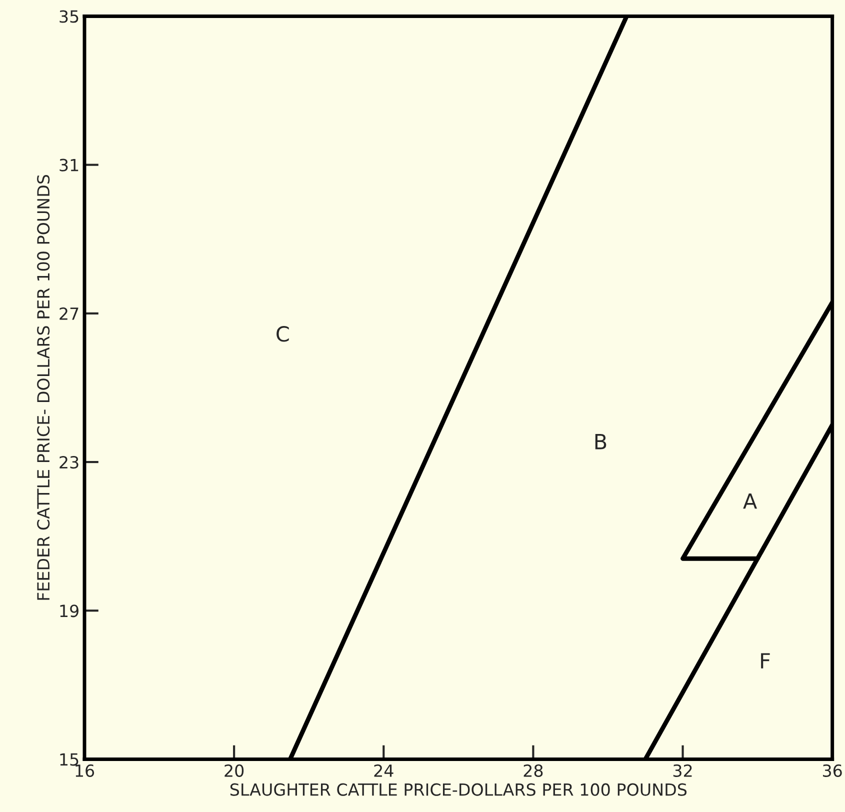  What do you see at coordinates (533, 770) in the screenshot?
I see `x-tick-label: 28` at bounding box center [533, 770].